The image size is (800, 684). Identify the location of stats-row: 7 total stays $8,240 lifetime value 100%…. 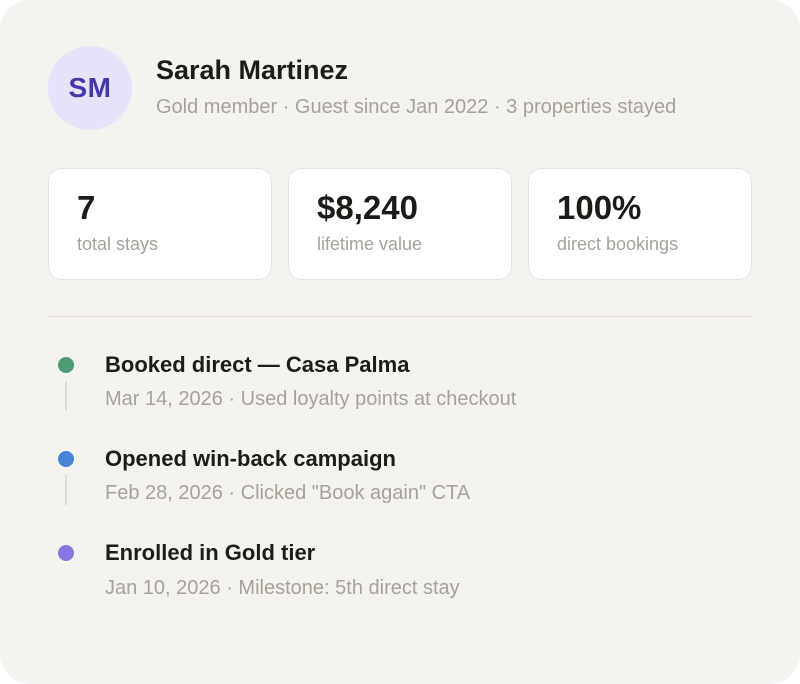
(400, 224).